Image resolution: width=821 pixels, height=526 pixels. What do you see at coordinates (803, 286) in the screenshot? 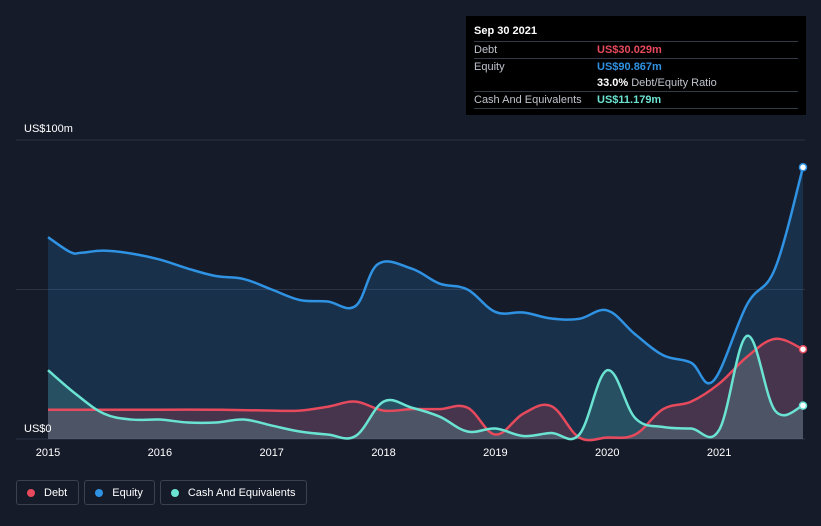
I see `series-end-markers` at bounding box center [803, 286].